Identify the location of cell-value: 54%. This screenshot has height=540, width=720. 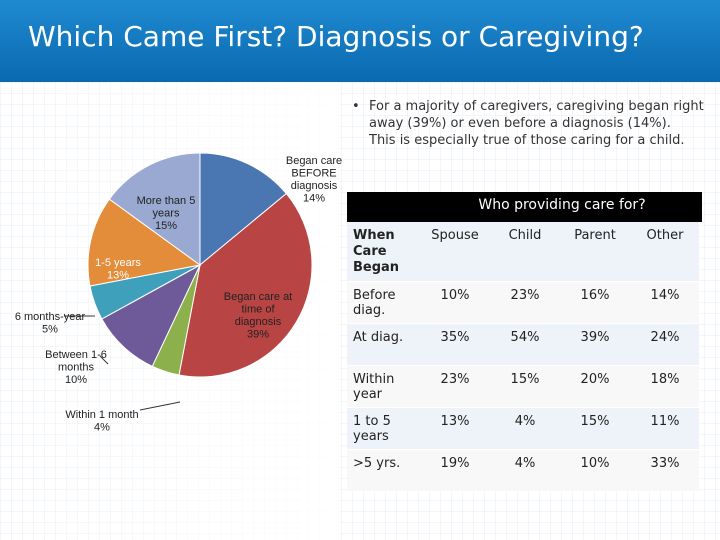
(524, 345).